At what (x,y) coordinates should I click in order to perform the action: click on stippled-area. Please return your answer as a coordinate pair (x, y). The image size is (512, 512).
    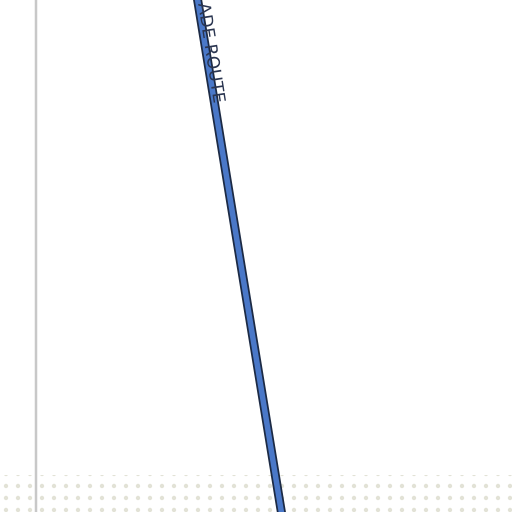
    Looking at the image, I should click on (256, 493).